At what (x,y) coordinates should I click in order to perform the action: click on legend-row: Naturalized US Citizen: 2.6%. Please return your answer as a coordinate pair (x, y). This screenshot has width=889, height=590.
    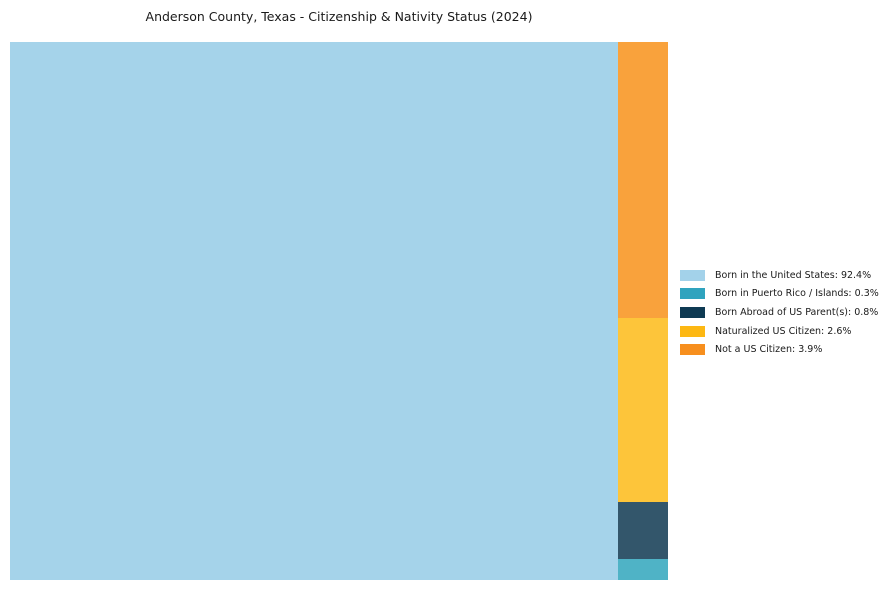
    Looking at the image, I should click on (779, 331).